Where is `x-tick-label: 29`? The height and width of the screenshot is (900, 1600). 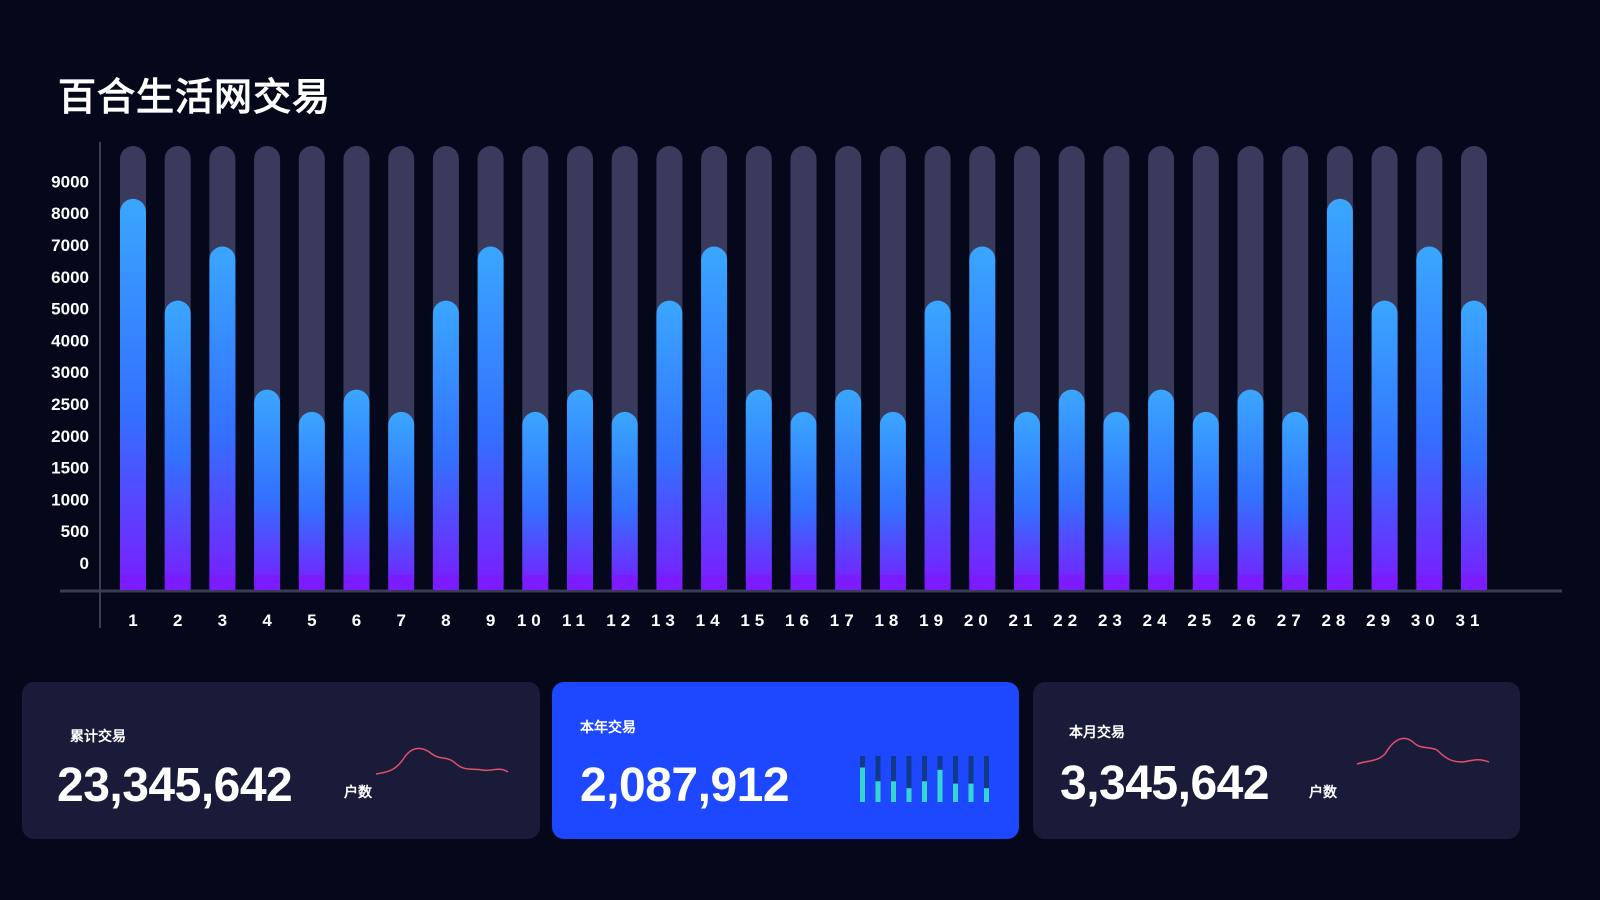
x-tick-label: 29 is located at coordinates (1380, 620).